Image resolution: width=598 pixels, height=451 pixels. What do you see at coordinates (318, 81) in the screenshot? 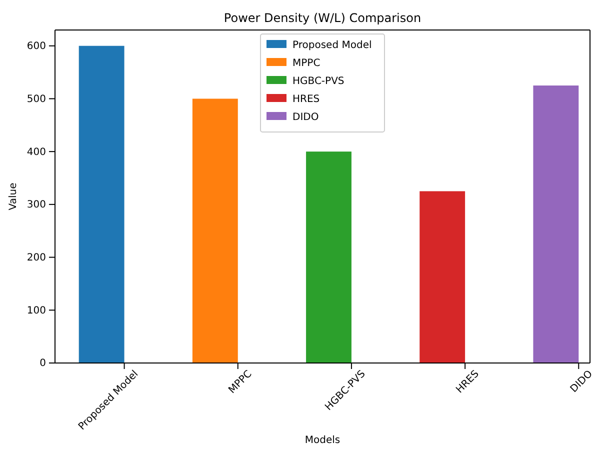
I see `legend-label: HGBC-PVS` at bounding box center [318, 81].